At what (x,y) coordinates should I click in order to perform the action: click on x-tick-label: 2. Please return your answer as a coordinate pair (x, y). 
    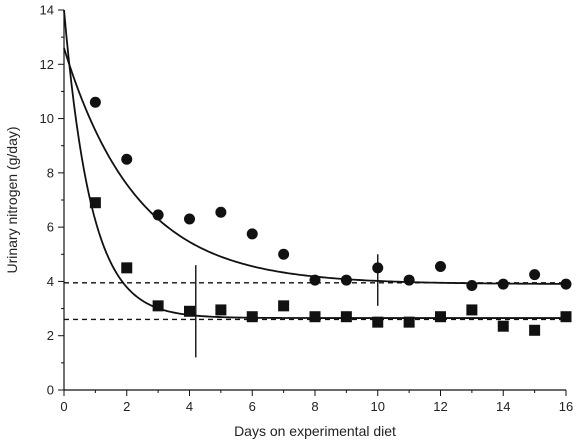
    Looking at the image, I should click on (126, 406).